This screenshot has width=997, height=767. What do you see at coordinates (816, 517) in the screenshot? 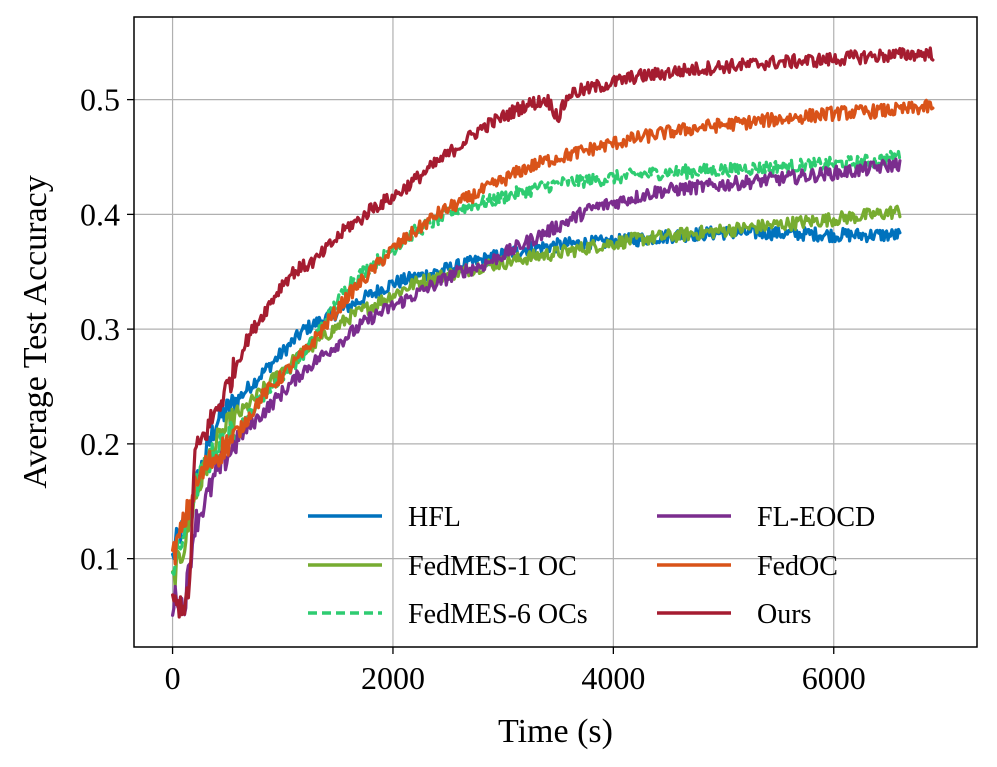
I see `legend-label-fl-eocd: FL-EOCD` at bounding box center [816, 517].